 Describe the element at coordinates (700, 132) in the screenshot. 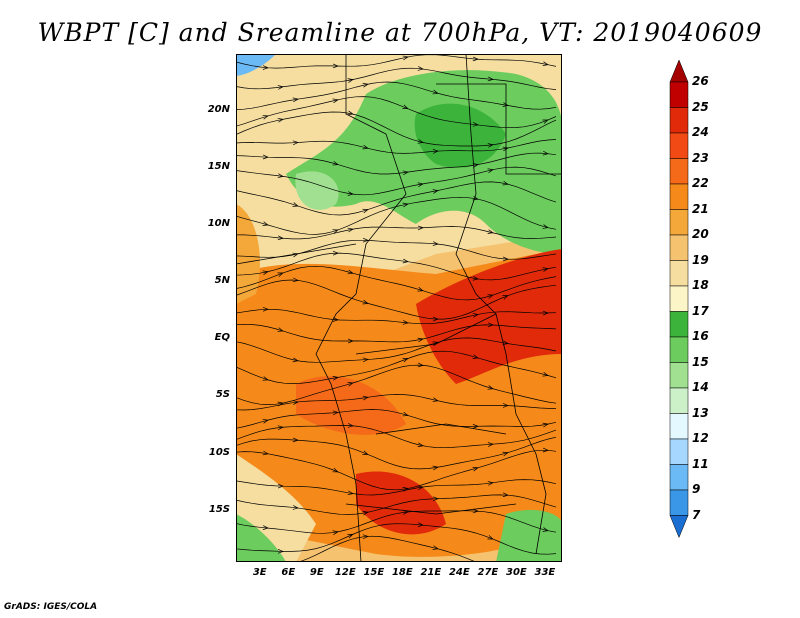

I see `colorbar-label: 24` at that location.